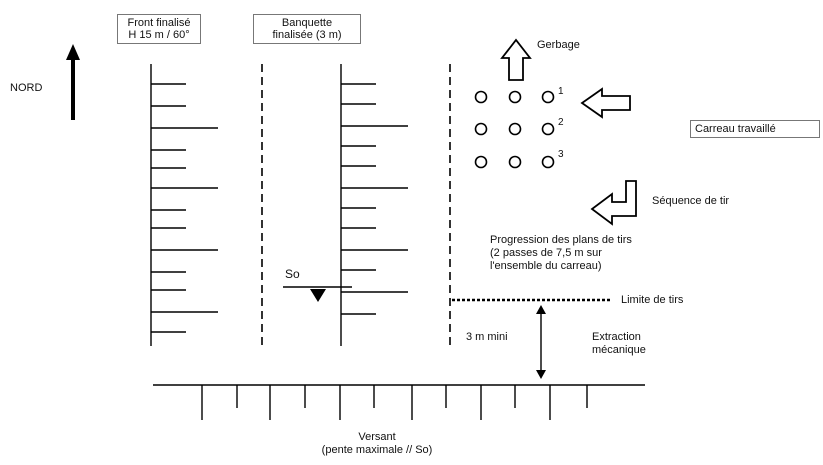  Describe the element at coordinates (317, 294) in the screenshot. I see `so-marker` at that location.